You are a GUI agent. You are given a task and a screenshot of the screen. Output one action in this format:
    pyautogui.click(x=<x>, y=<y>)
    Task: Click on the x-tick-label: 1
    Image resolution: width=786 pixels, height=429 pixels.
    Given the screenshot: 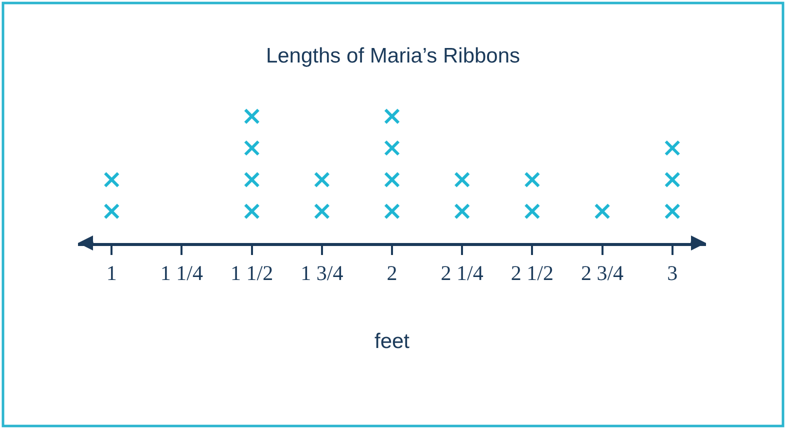 What is the action you would take?
    pyautogui.click(x=111, y=272)
    